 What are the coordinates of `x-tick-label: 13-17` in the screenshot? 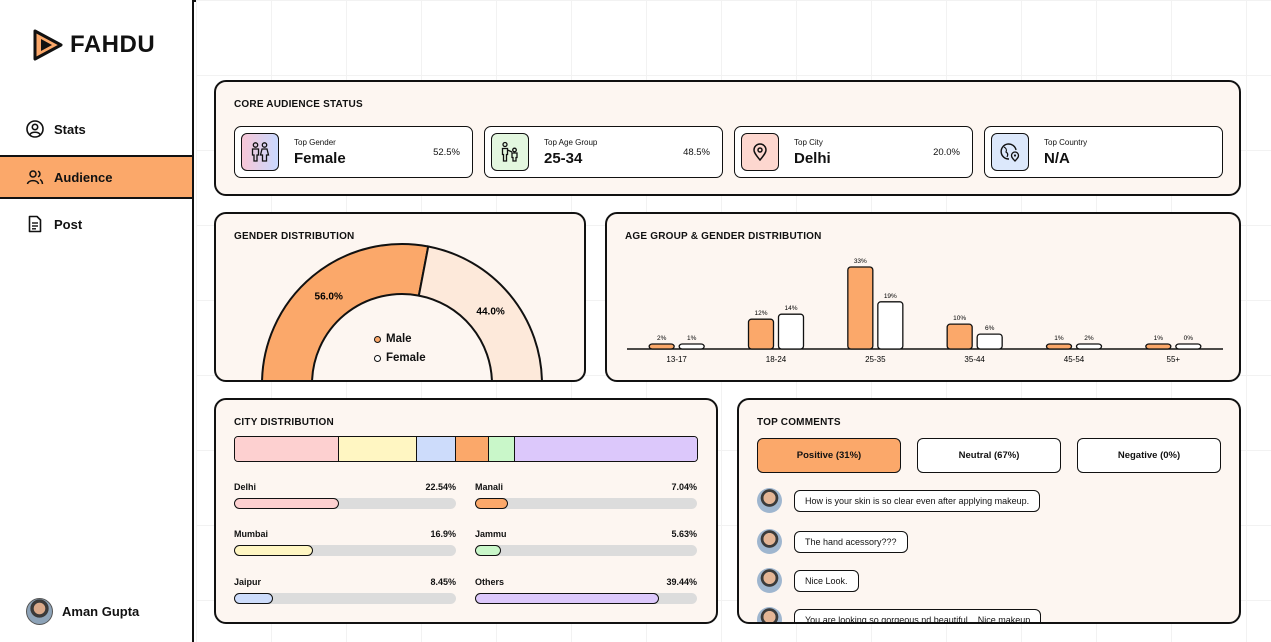 It's located at (676, 359).